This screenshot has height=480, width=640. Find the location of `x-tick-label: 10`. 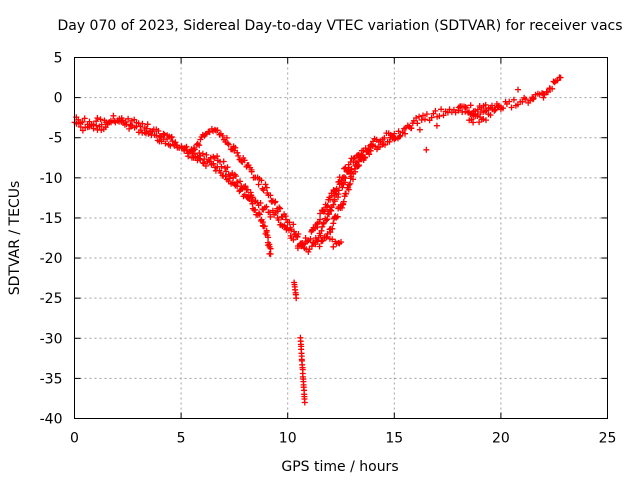

x-tick-label: 10 is located at coordinates (288, 439).